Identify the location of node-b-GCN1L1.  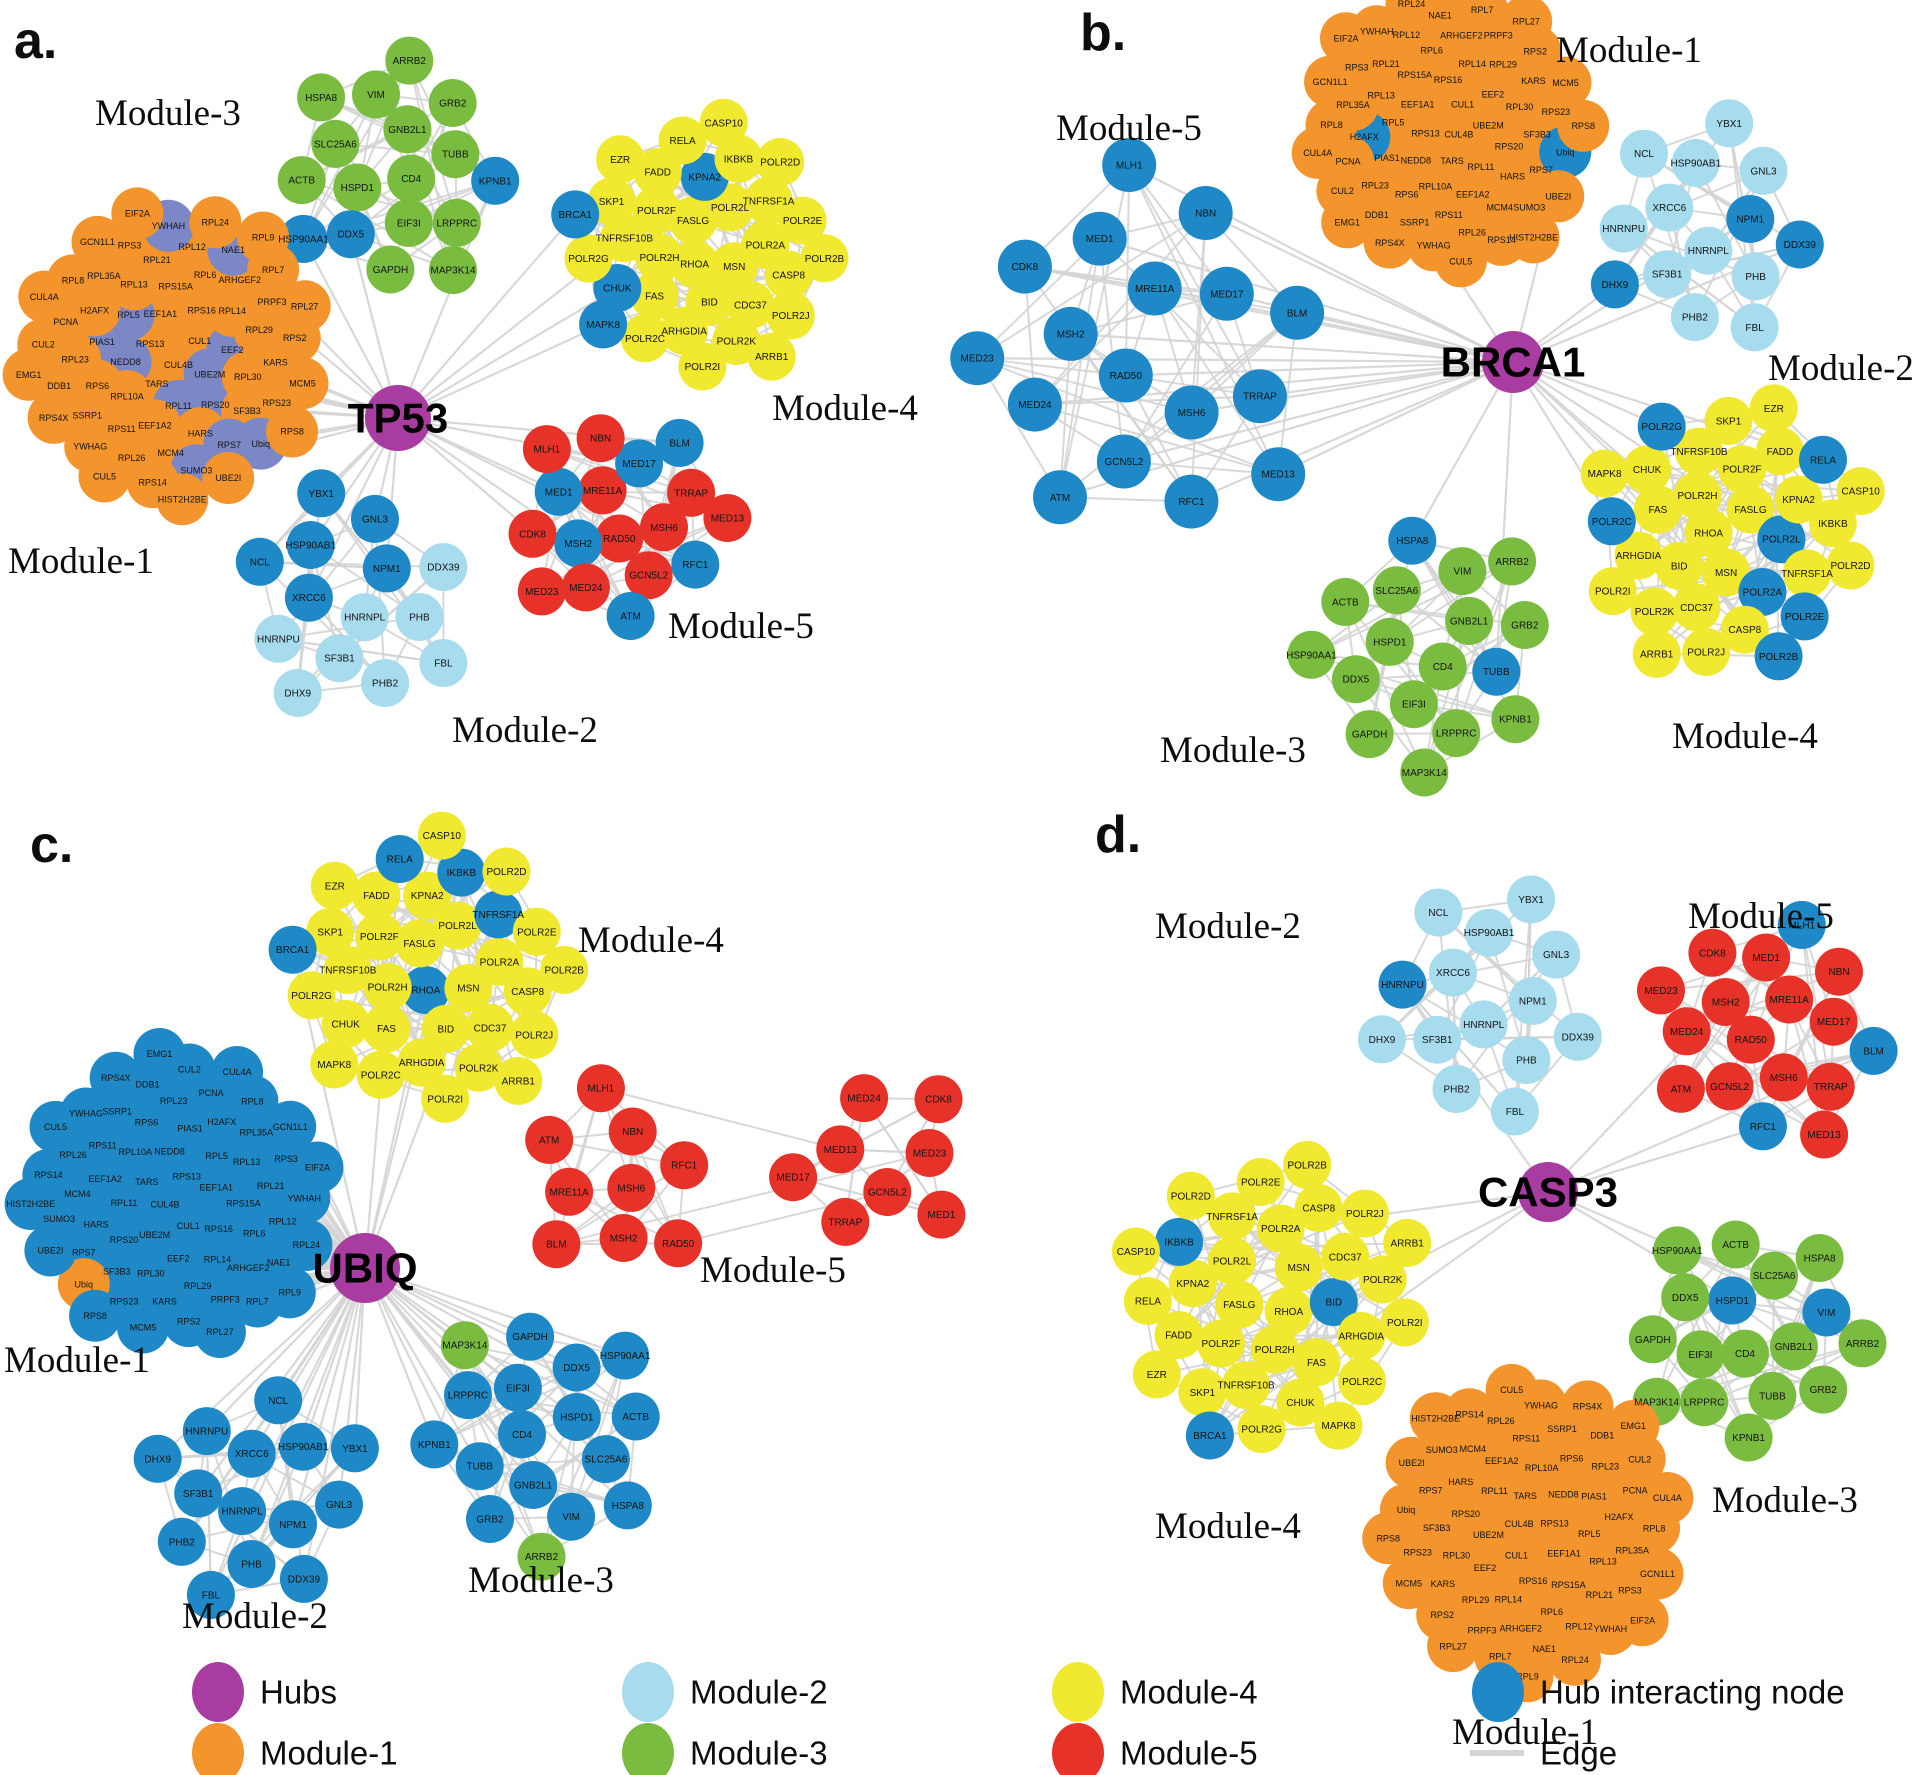
(1330, 81).